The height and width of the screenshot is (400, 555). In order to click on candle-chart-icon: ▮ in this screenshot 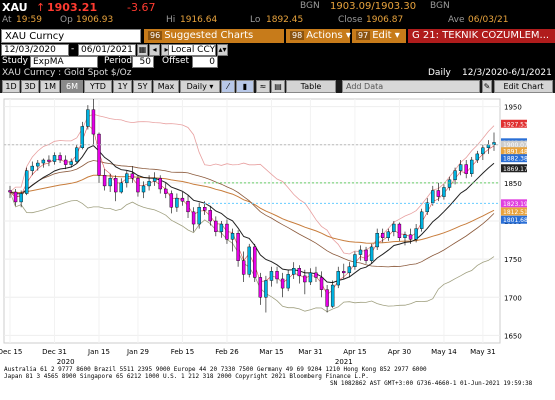, I will do `click(245, 86)`.